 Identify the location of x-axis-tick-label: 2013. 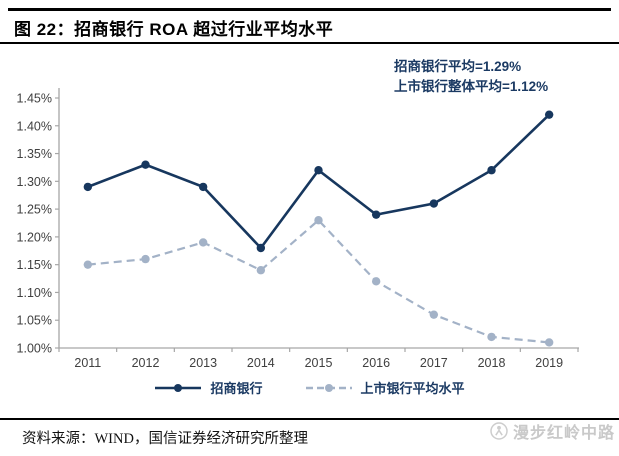
(203, 363).